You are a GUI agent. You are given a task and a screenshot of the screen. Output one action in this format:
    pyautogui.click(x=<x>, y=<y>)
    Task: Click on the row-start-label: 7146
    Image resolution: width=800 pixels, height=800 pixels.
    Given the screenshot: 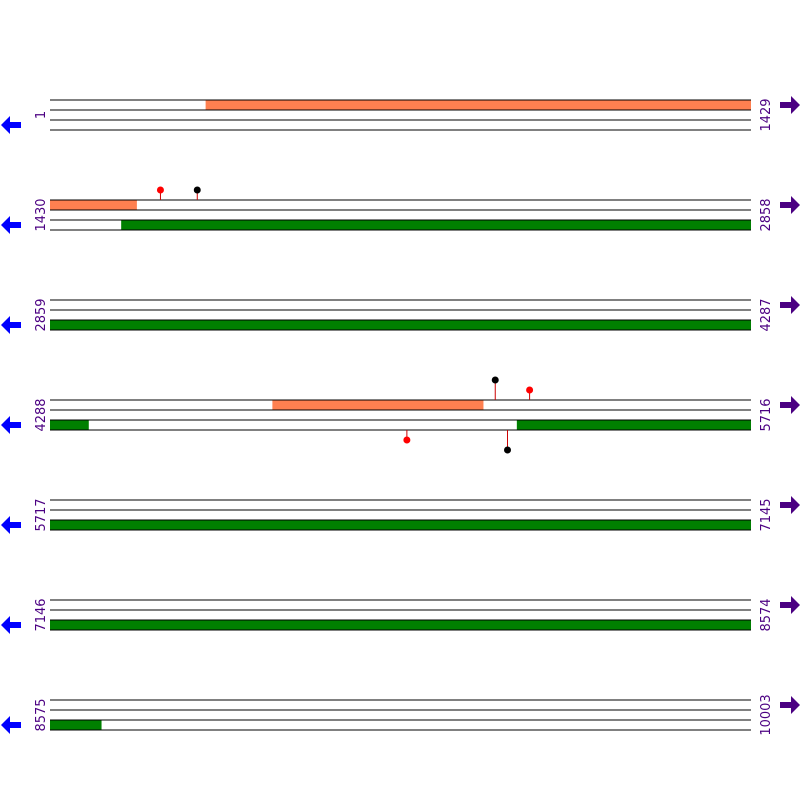 What is the action you would take?
    pyautogui.click(x=41, y=614)
    